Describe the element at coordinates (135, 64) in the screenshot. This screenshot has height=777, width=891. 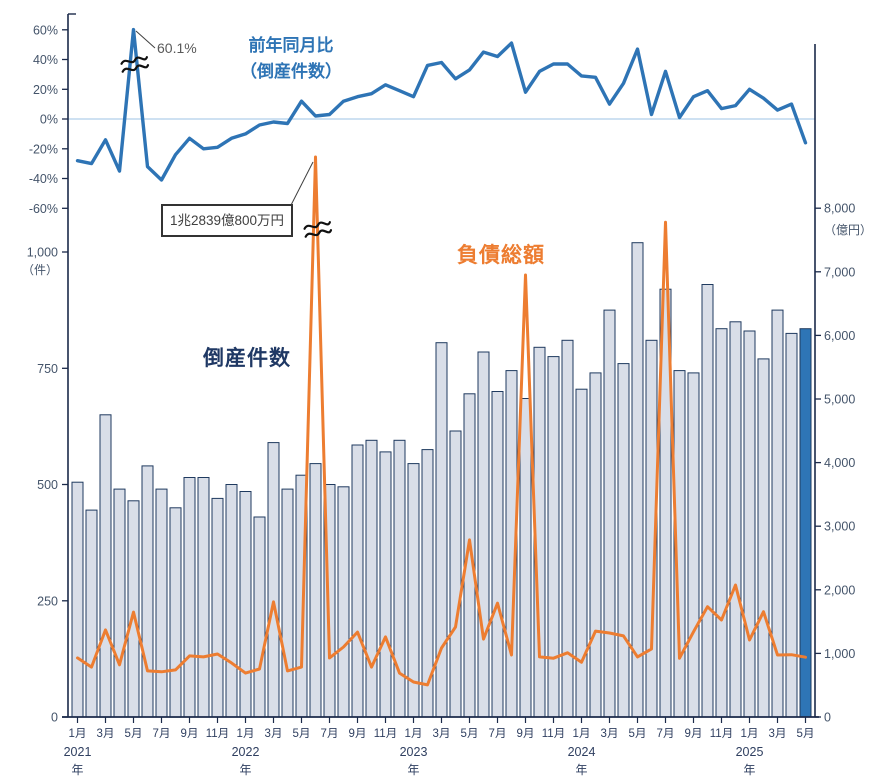
I see `yoy-spike-break-mark` at that location.